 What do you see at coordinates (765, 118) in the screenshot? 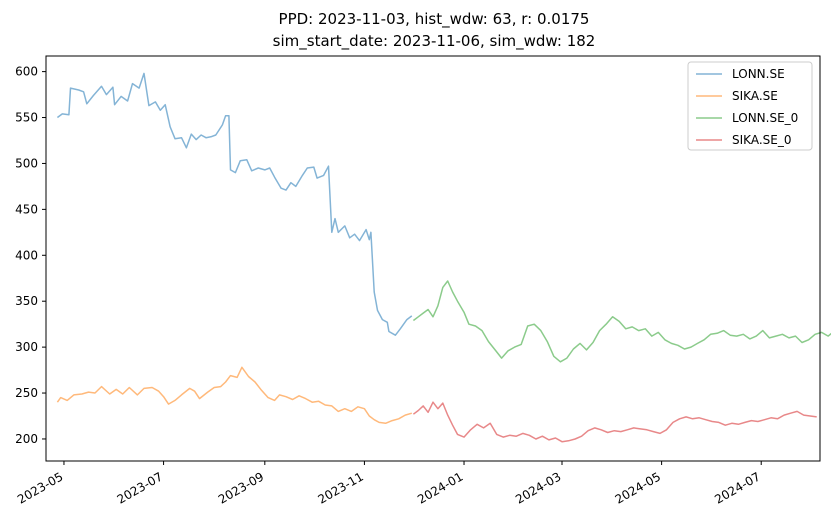
I see `legend-label: LONN.SE_0` at bounding box center [765, 118].